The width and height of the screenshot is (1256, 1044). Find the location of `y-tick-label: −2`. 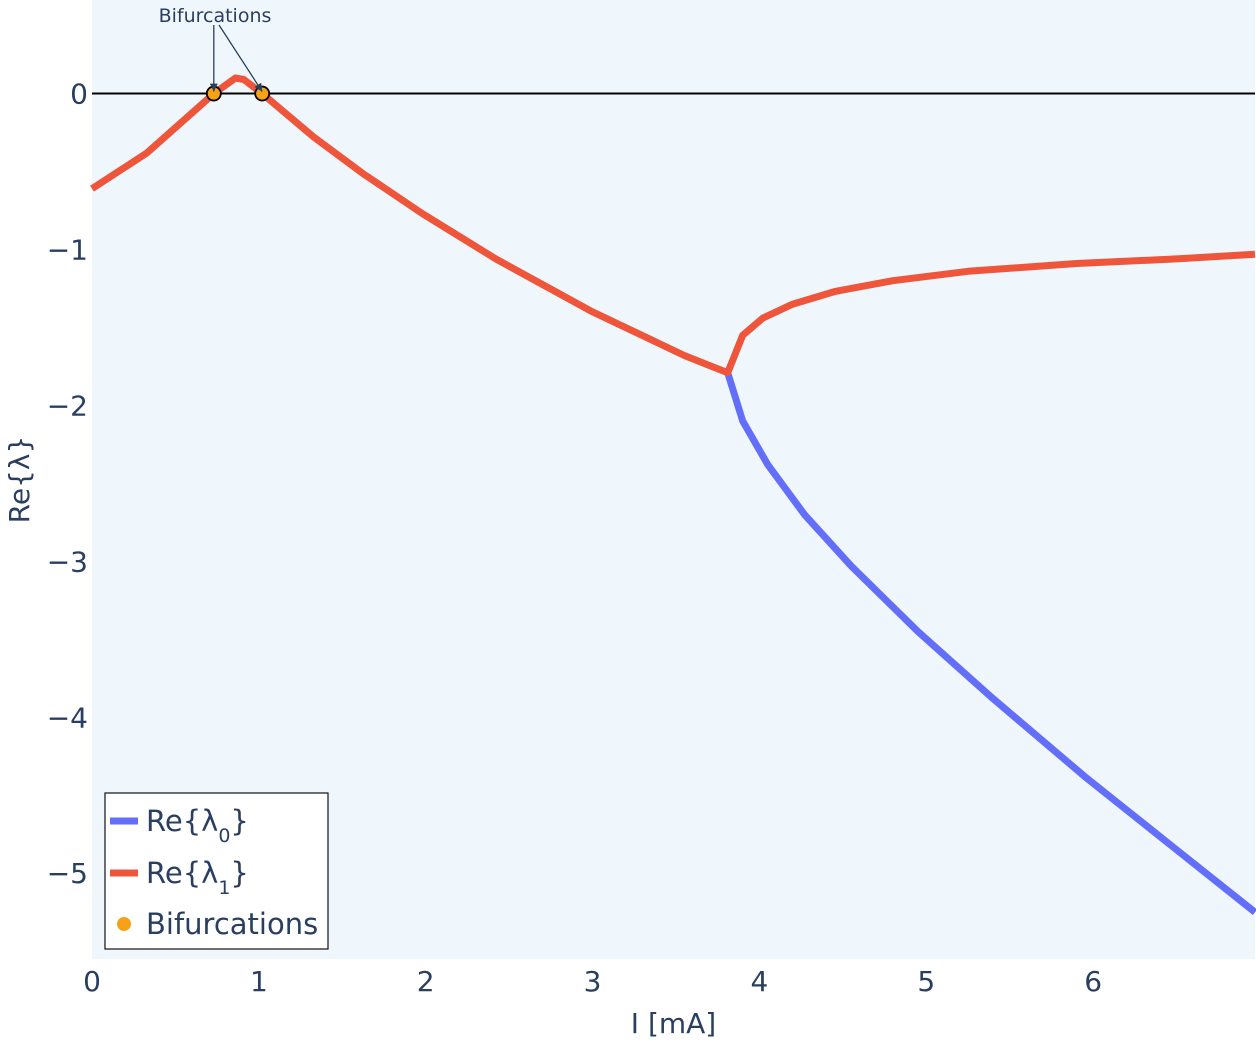

y-tick-label: −2 is located at coordinates (67, 405).